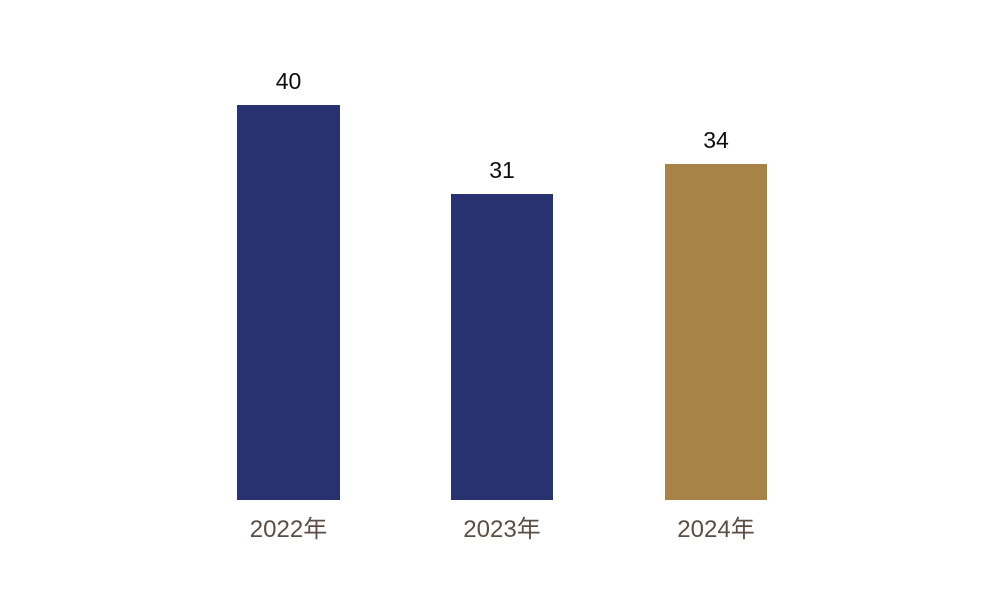  Describe the element at coordinates (502, 530) in the screenshot. I see `category-label: 2023年` at that location.